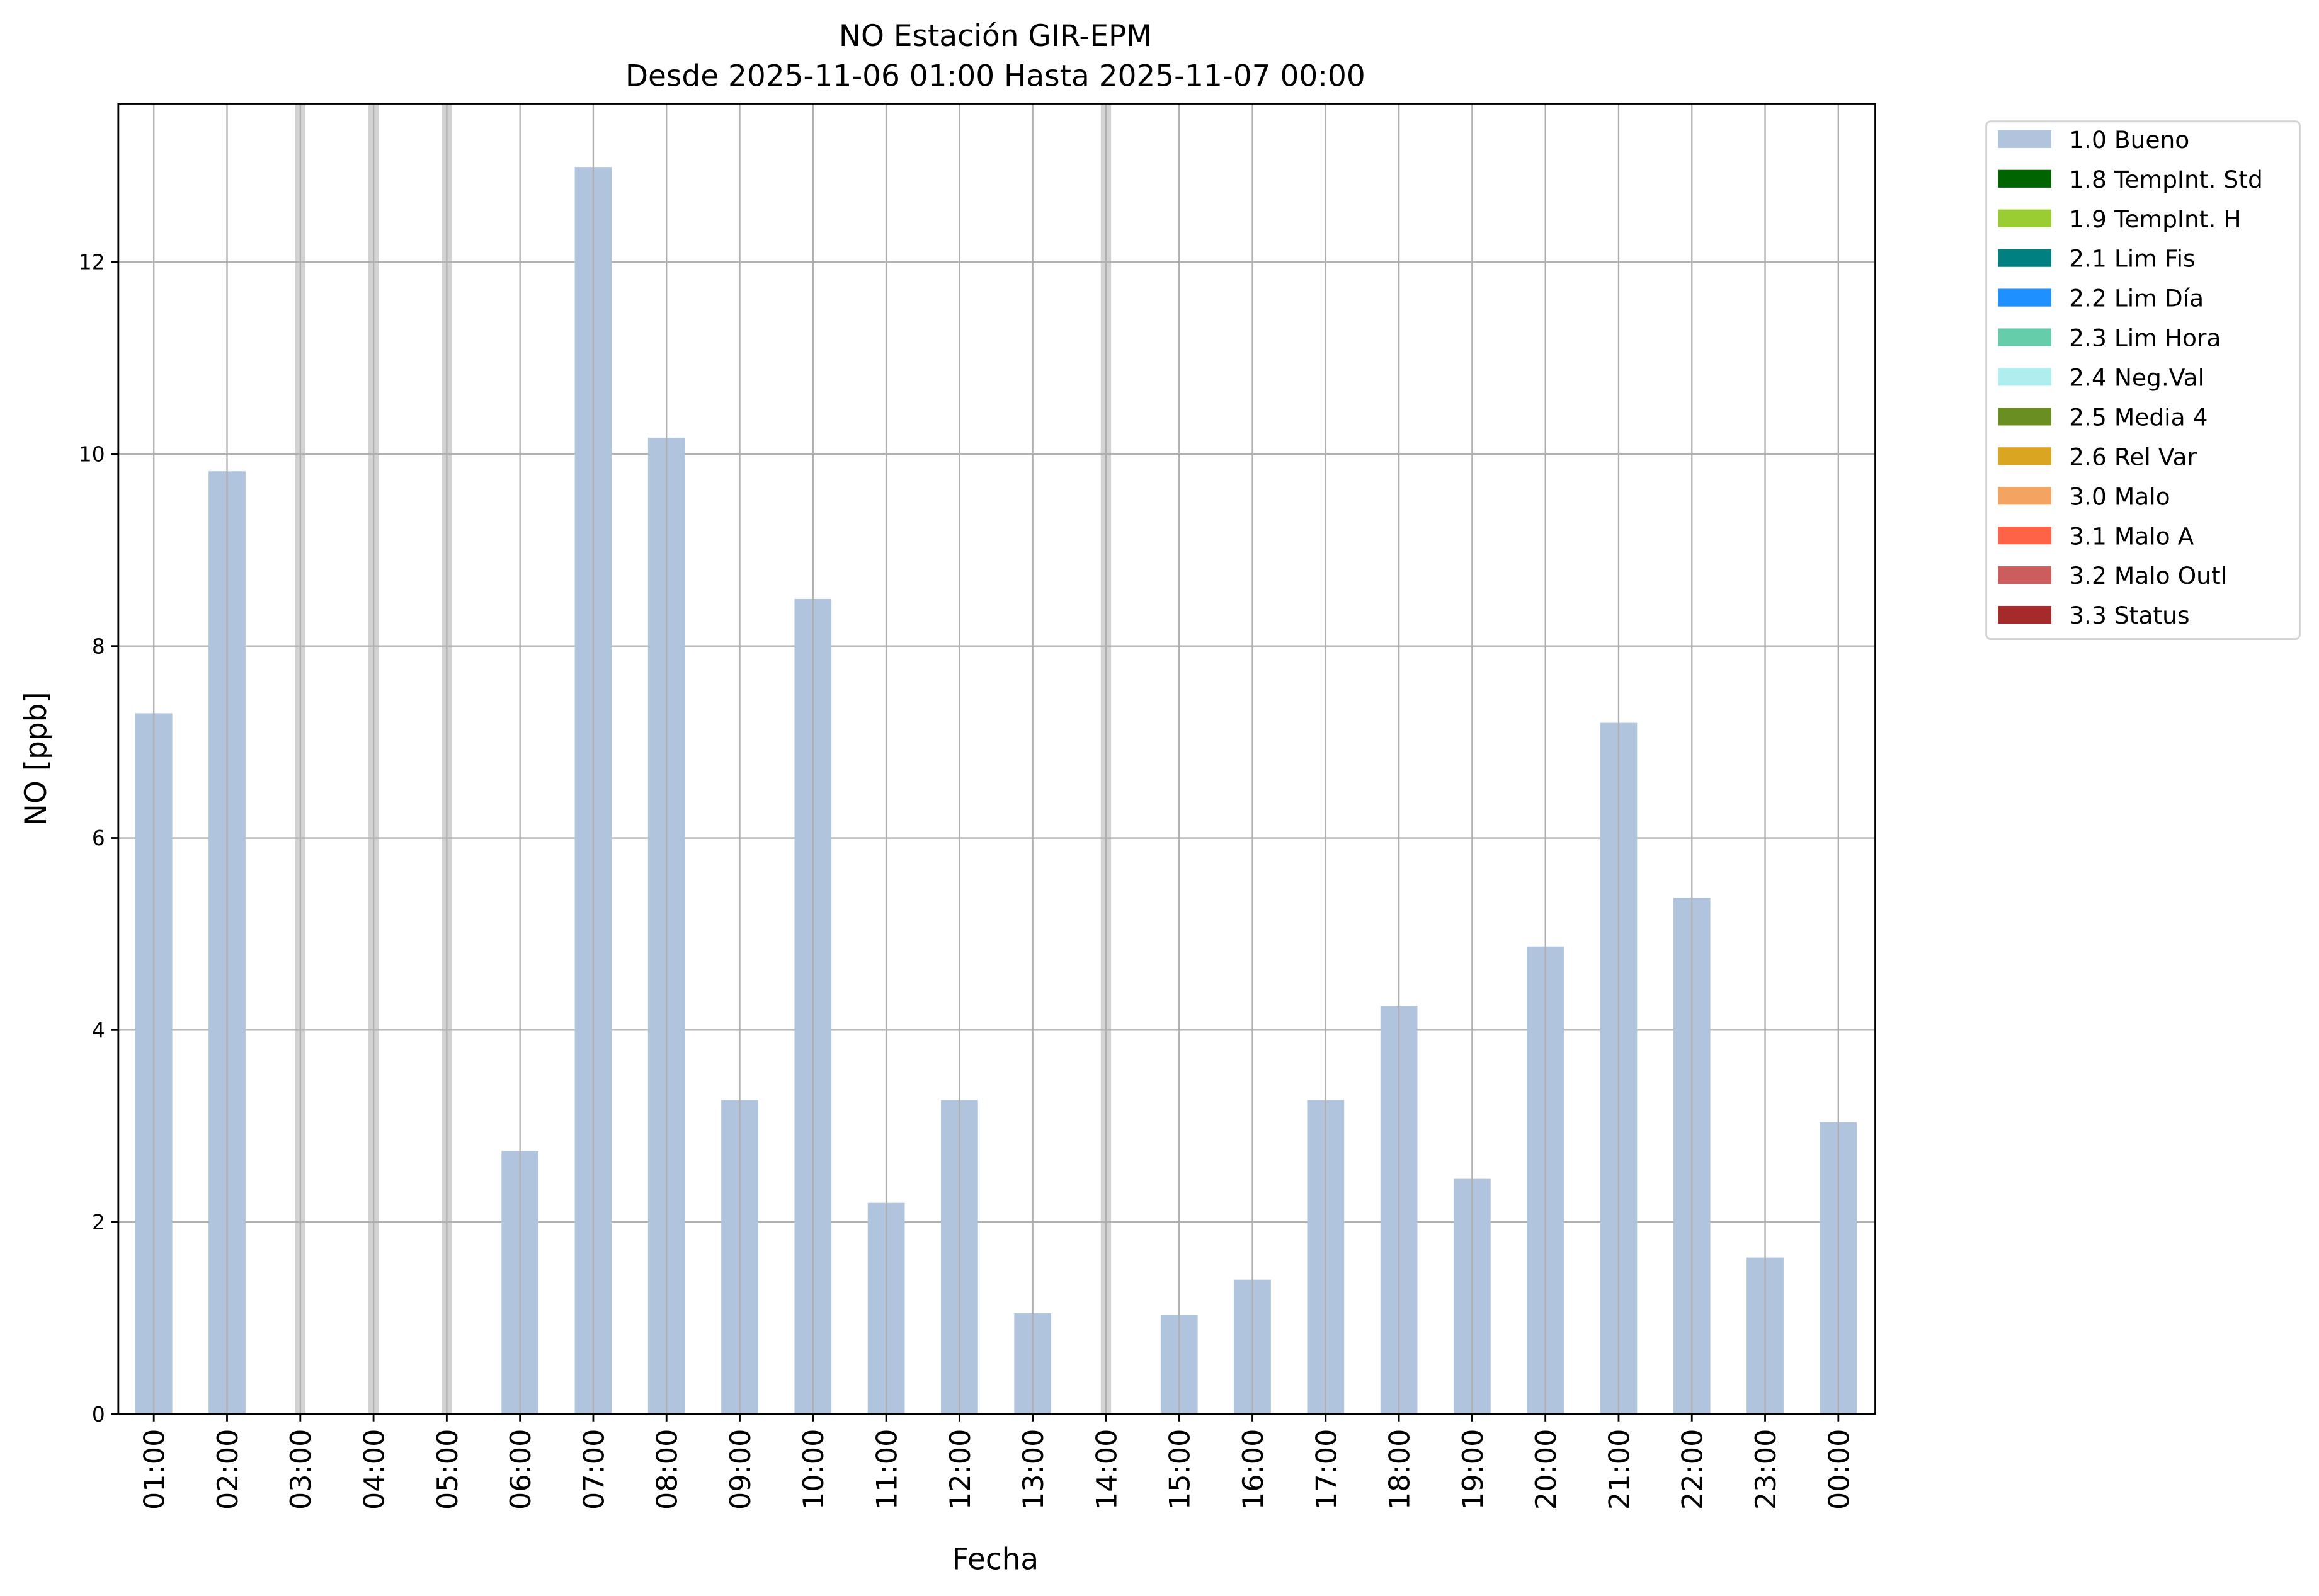 This screenshot has width=2319, height=1596. What do you see at coordinates (228, 1469) in the screenshot?
I see `x-tick-label: 02:00` at bounding box center [228, 1469].